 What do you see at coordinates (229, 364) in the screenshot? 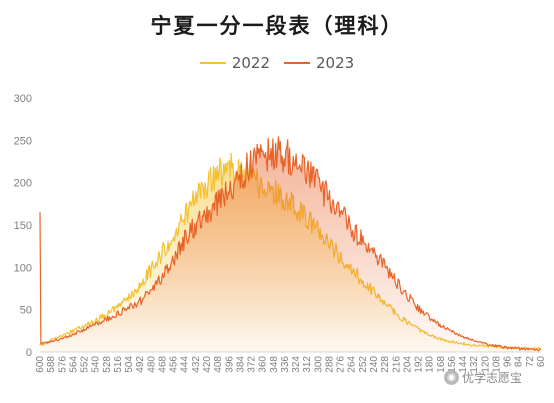
I see `x-tick-label: 396` at bounding box center [229, 364].